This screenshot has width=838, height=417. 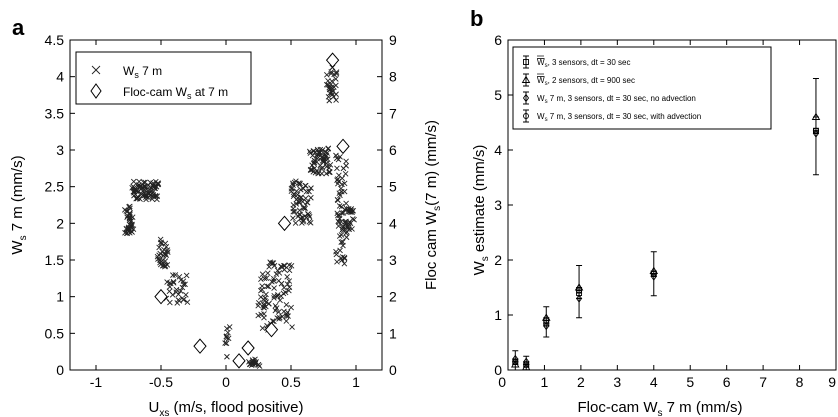 What do you see at coordinates (393, 260) in the screenshot?
I see `y-right-tick-label: 3` at bounding box center [393, 260].